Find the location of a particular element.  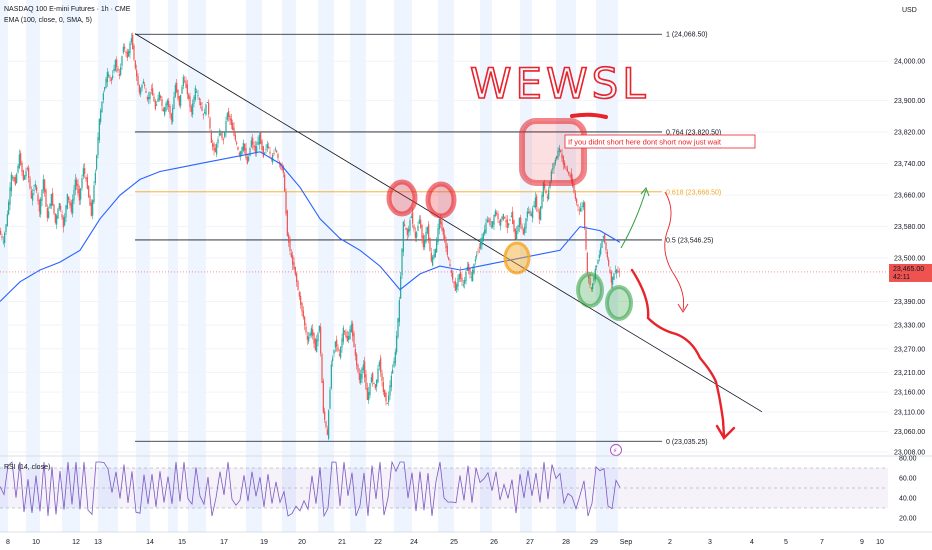

price-tag-countdown: 42:11 is located at coordinates (901, 277).